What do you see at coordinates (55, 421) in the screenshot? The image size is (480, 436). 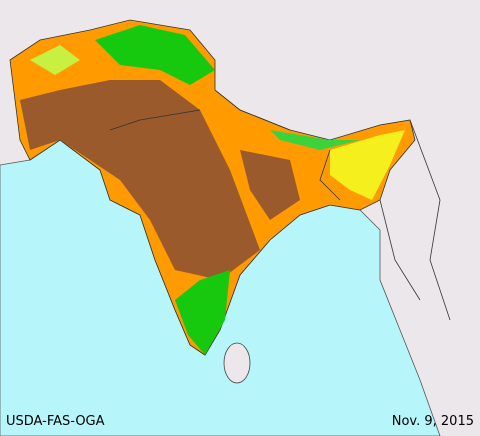 I see `source-label: USDA-FAS-OGA` at bounding box center [55, 421].